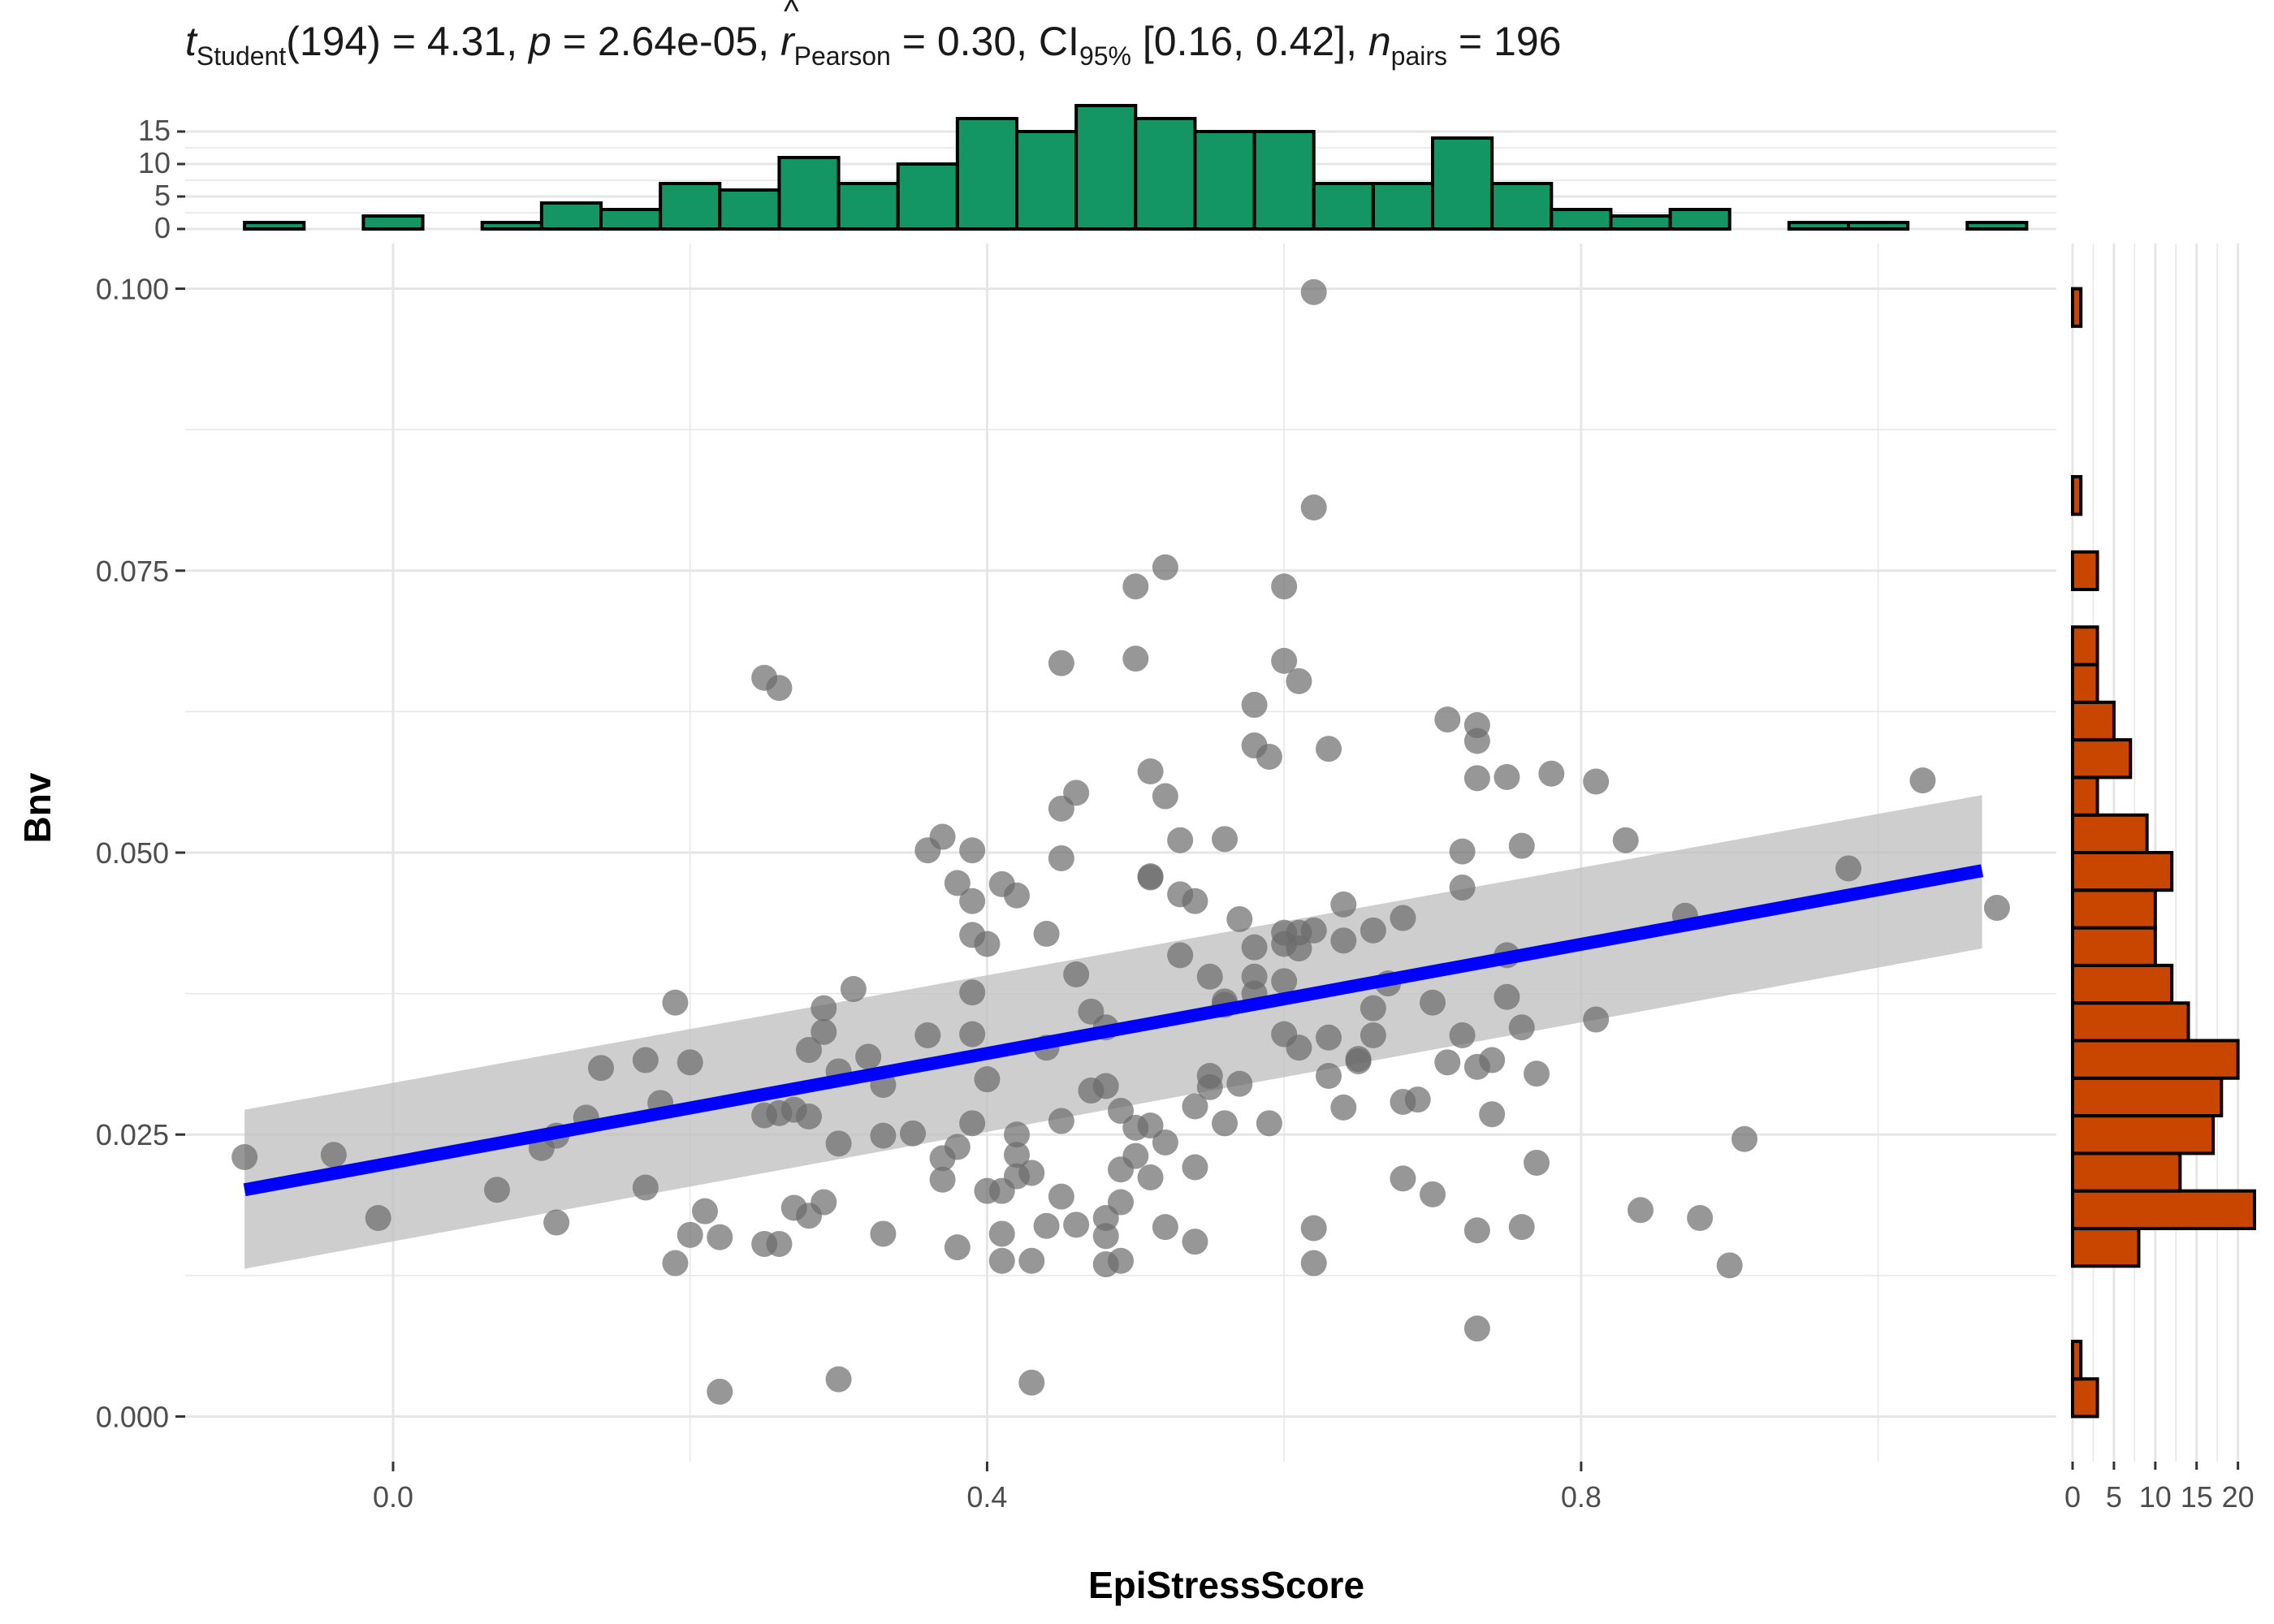 The height and width of the screenshot is (1624, 2274). Describe the element at coordinates (2238, 1497) in the screenshot. I see `y-hist-tick-label: 20` at that location.